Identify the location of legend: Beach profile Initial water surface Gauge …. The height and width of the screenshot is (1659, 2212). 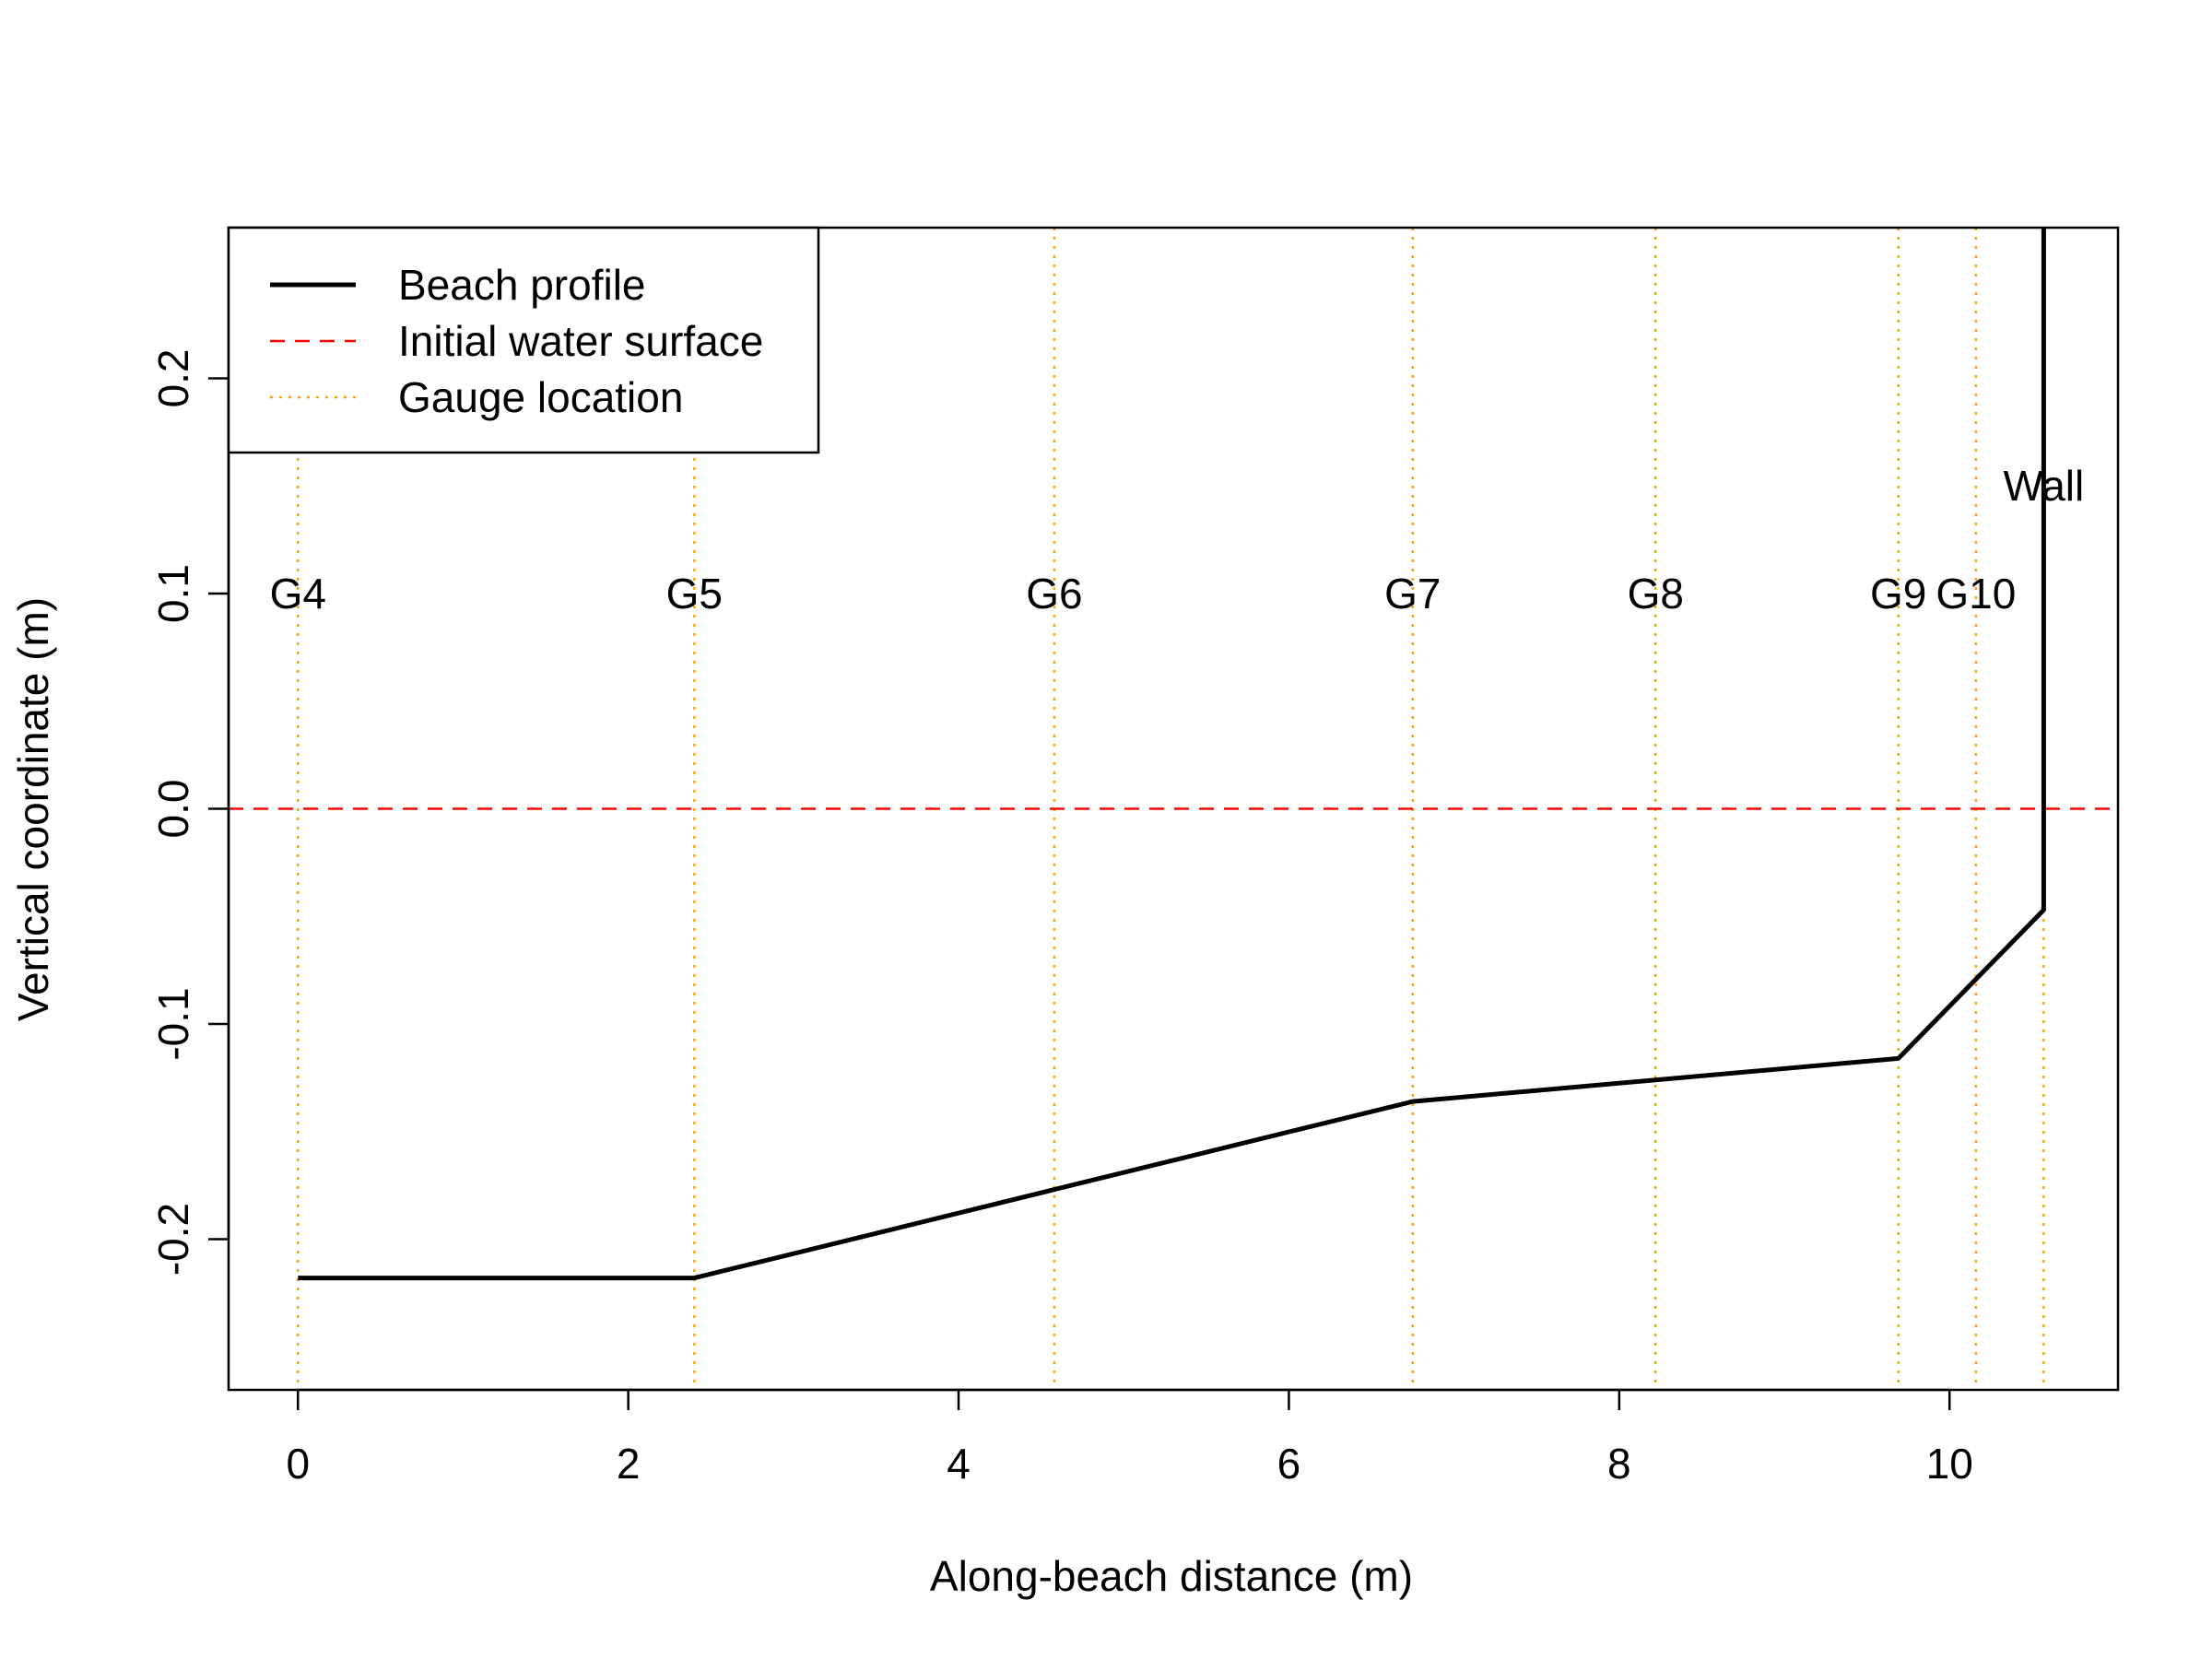
(523, 340).